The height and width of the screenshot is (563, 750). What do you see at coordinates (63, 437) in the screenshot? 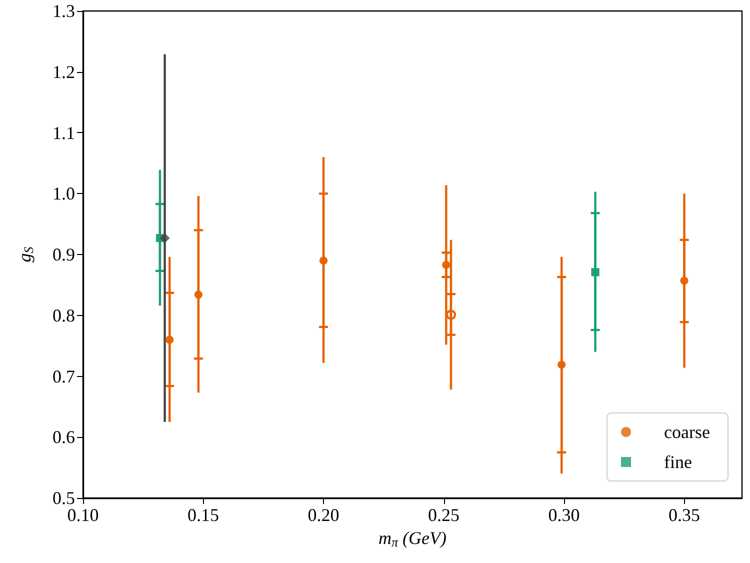
I see `y-tick-label: 0.6` at bounding box center [63, 437].